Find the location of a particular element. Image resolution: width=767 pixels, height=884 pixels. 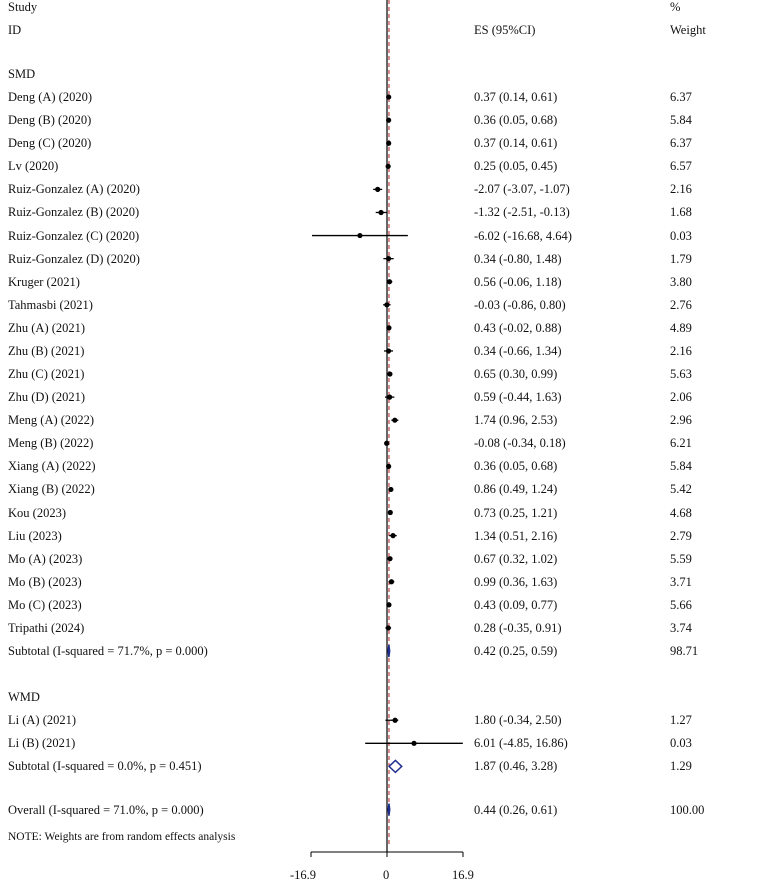

study-weight: 5.59 is located at coordinates (681, 558).